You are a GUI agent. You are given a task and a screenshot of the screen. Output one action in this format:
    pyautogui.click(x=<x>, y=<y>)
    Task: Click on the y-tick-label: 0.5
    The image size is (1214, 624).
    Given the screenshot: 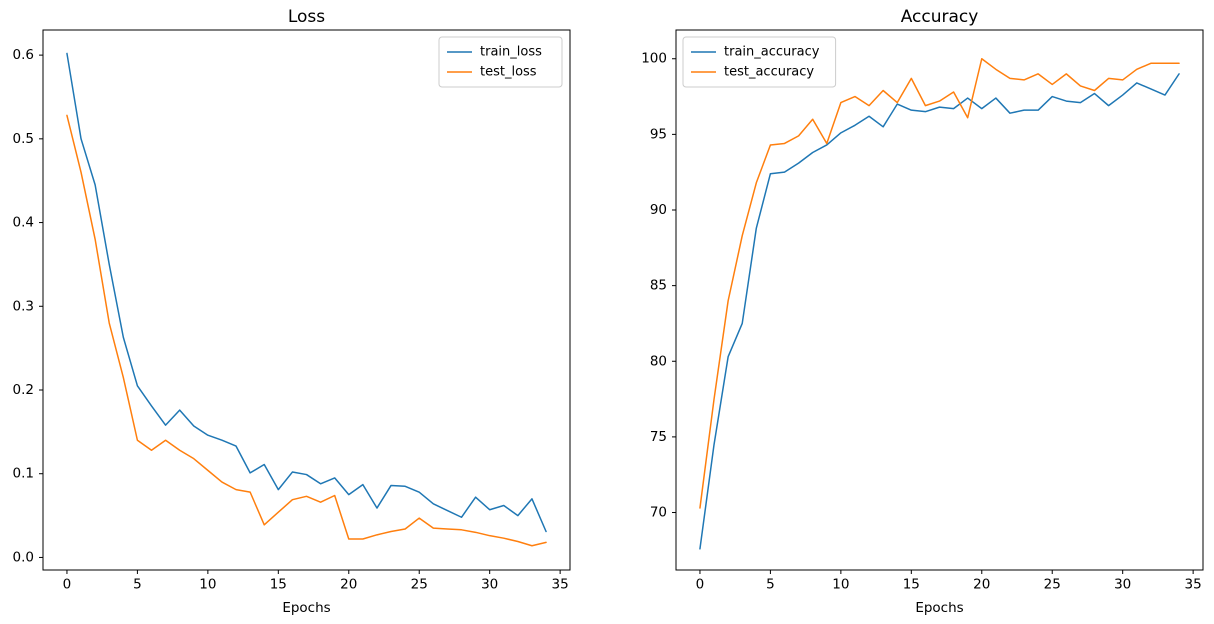 What is the action you would take?
    pyautogui.click(x=23, y=139)
    